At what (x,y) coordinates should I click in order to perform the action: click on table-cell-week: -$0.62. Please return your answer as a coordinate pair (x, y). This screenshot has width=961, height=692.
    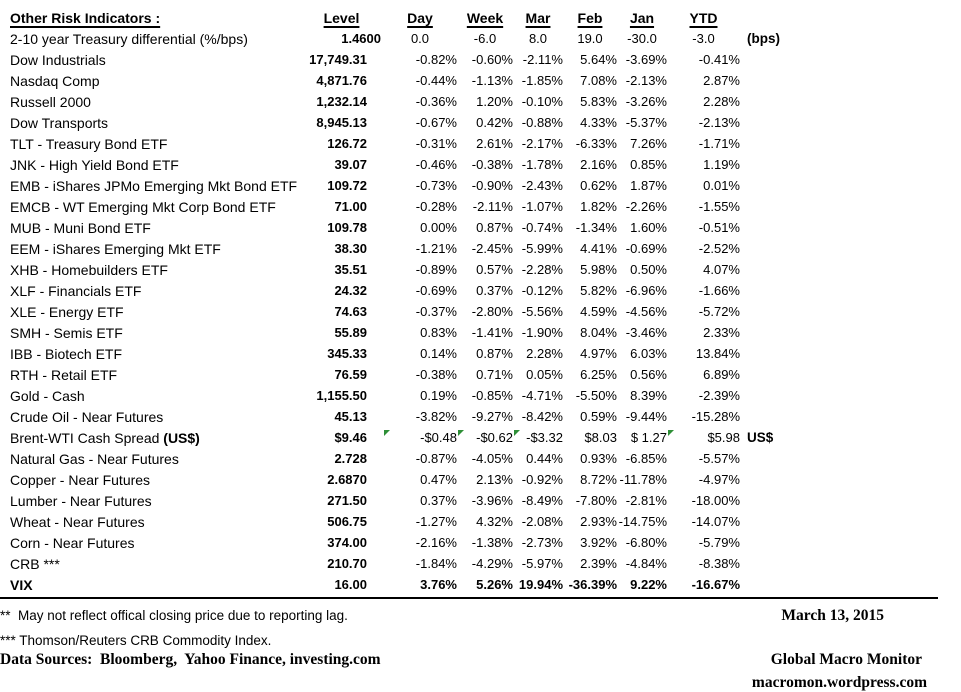
    Looking at the image, I should click on (485, 437).